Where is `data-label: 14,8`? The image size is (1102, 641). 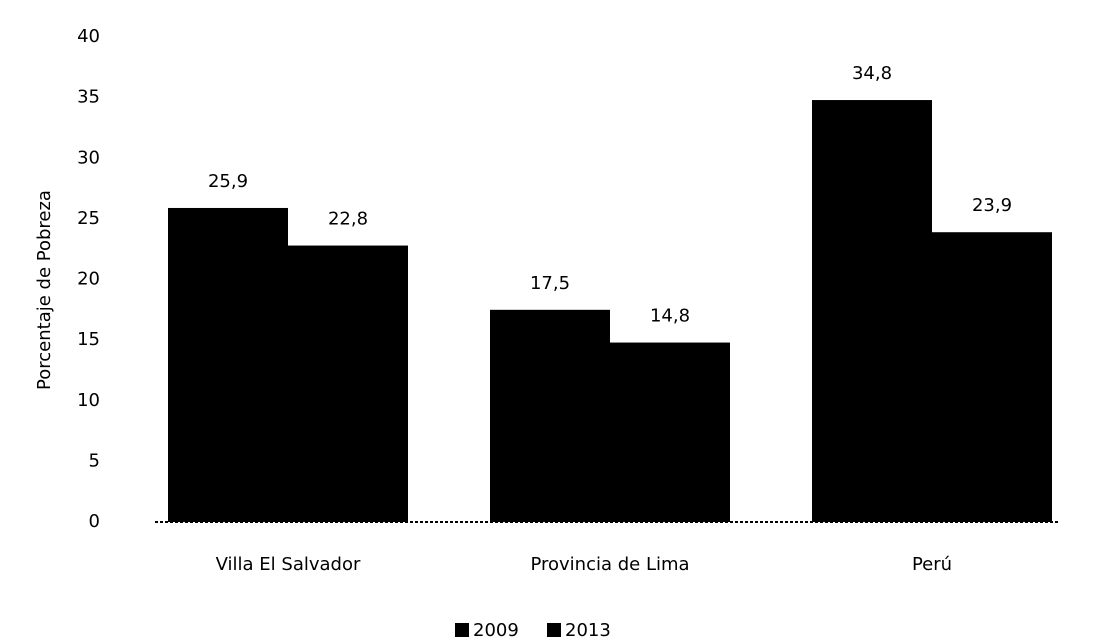 data-label: 14,8 is located at coordinates (670, 316).